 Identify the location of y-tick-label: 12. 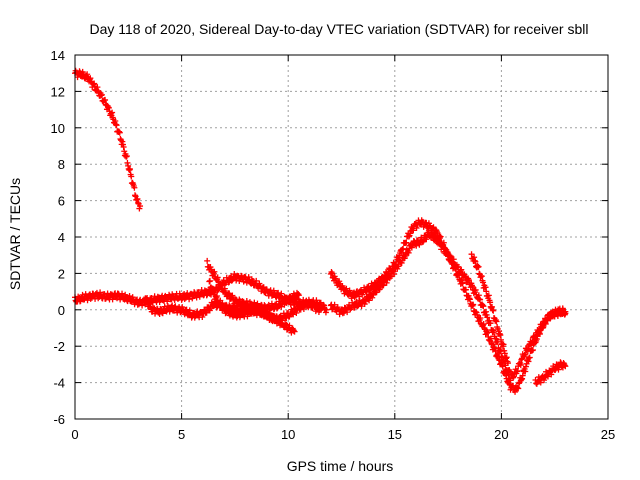
(58, 91).